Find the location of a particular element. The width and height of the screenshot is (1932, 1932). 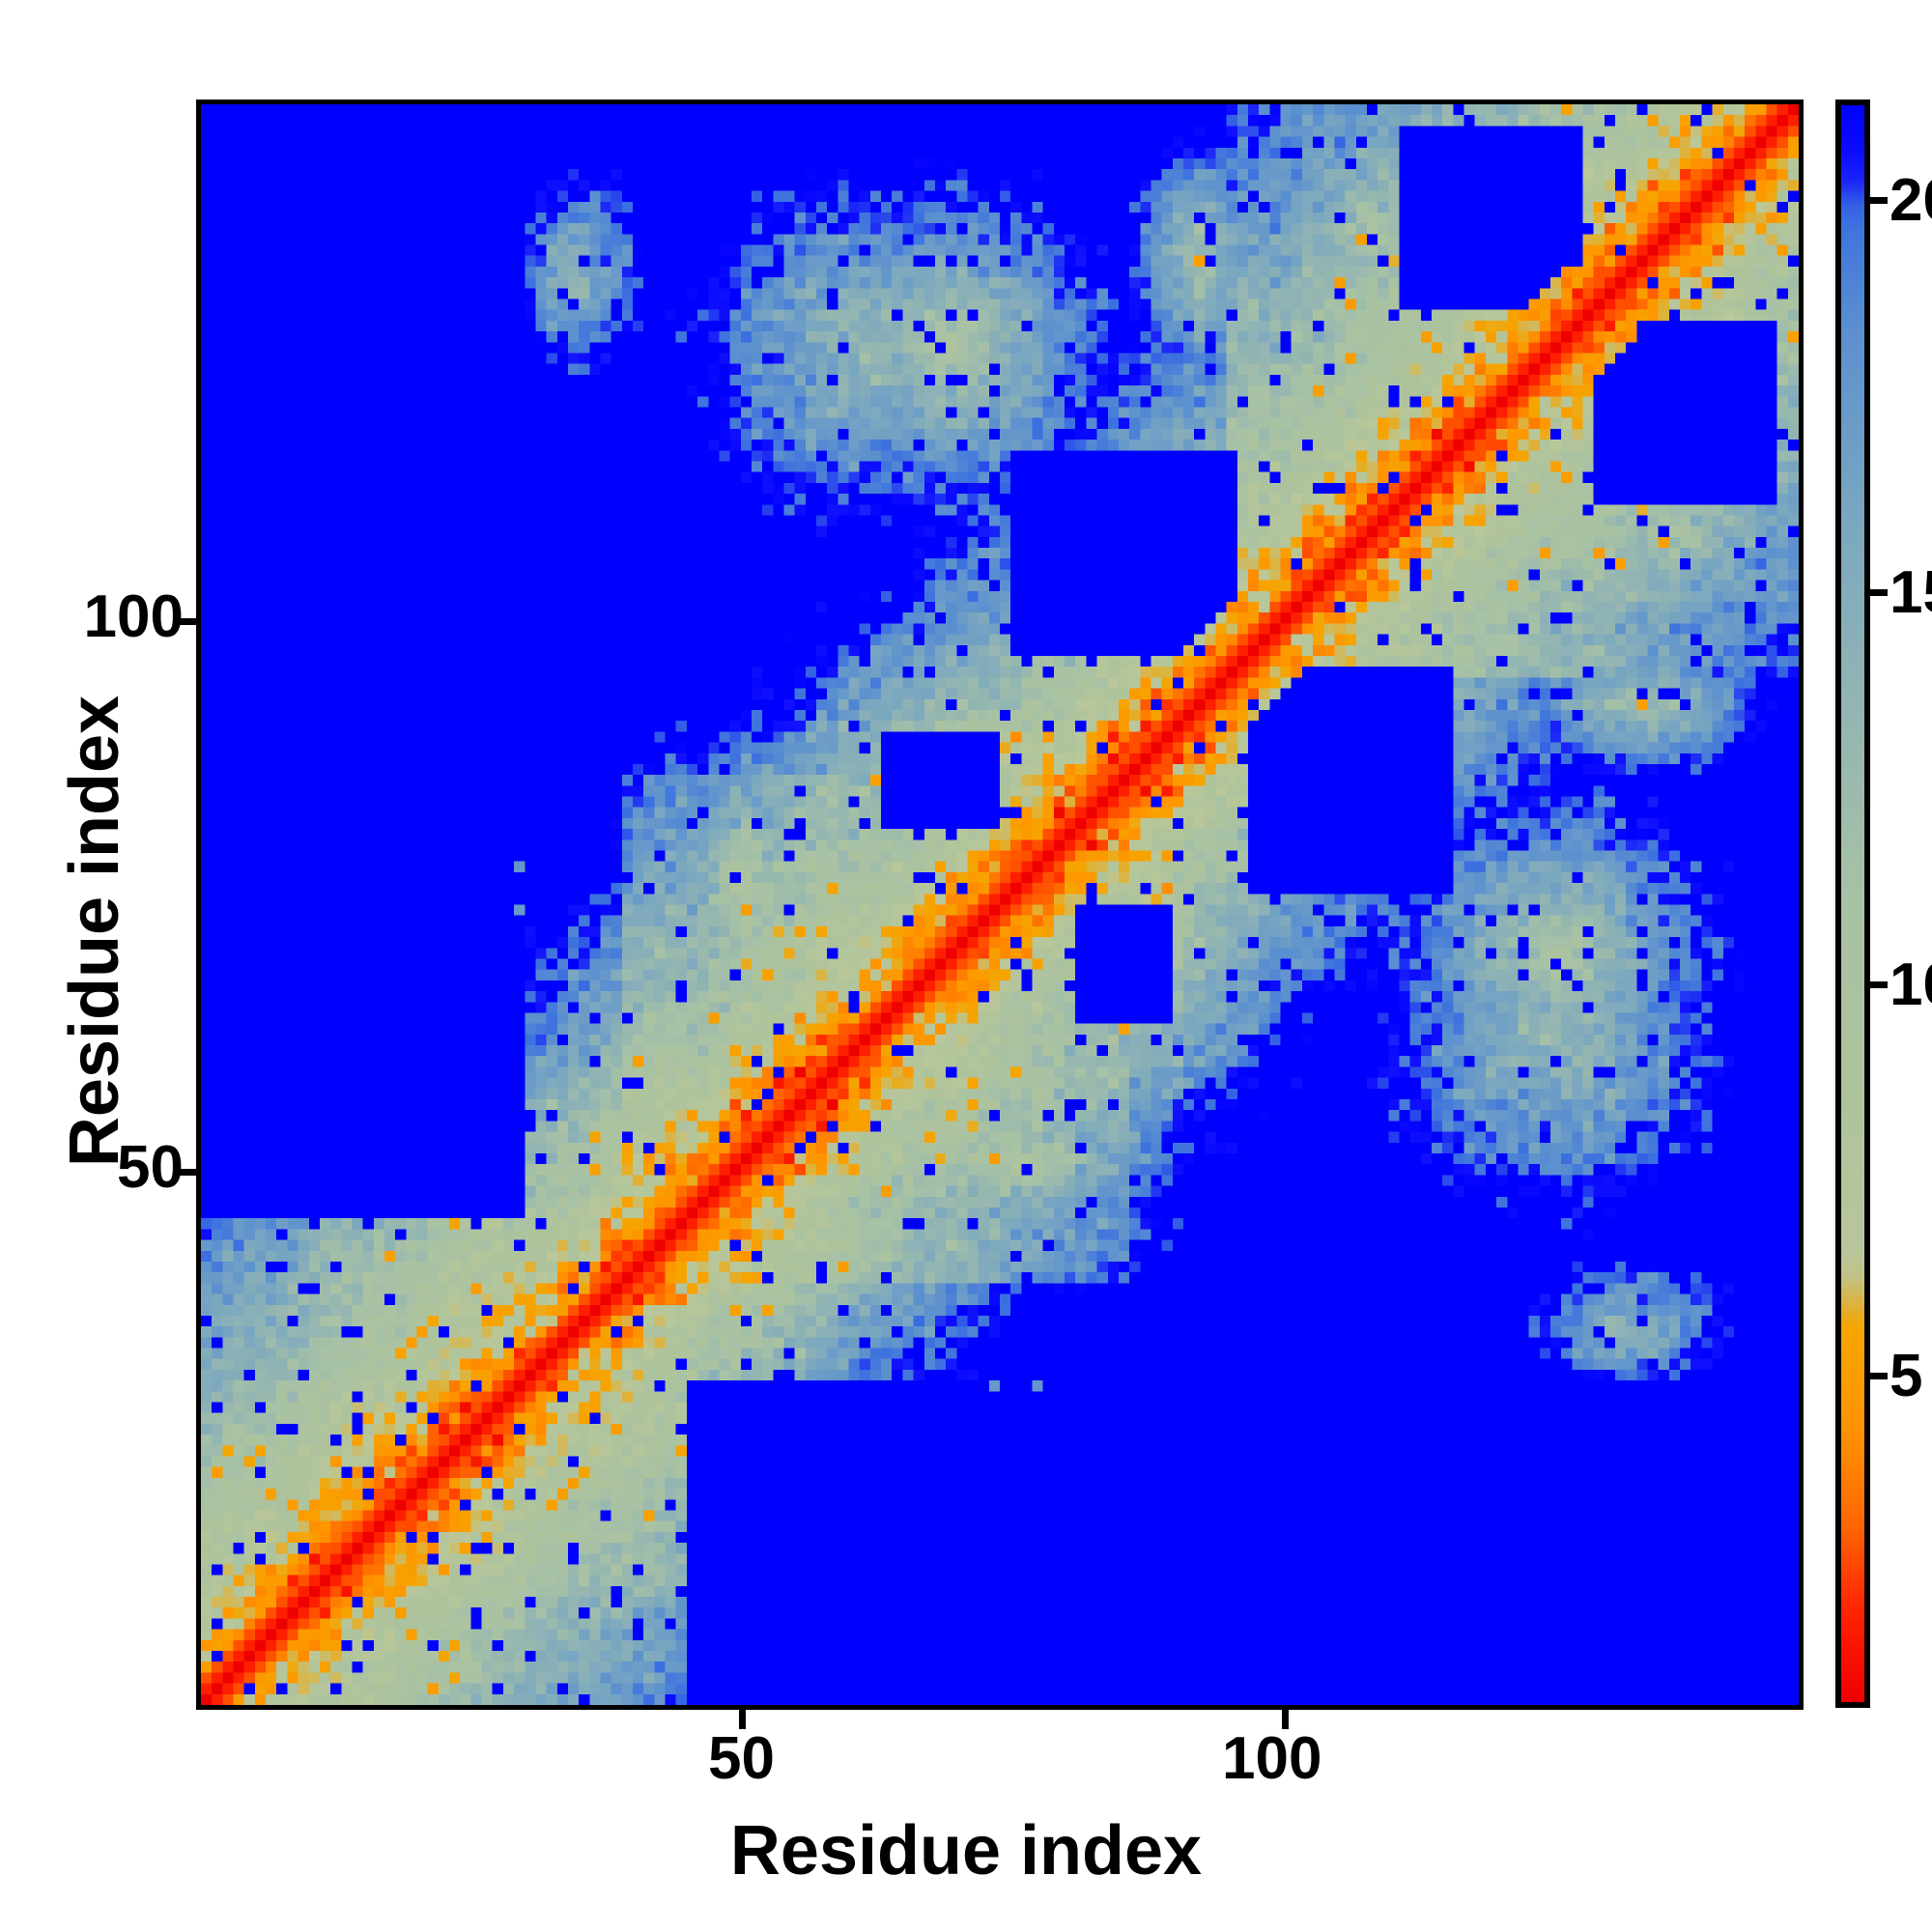

x-tick-label-50: 50 is located at coordinates (741, 1758).